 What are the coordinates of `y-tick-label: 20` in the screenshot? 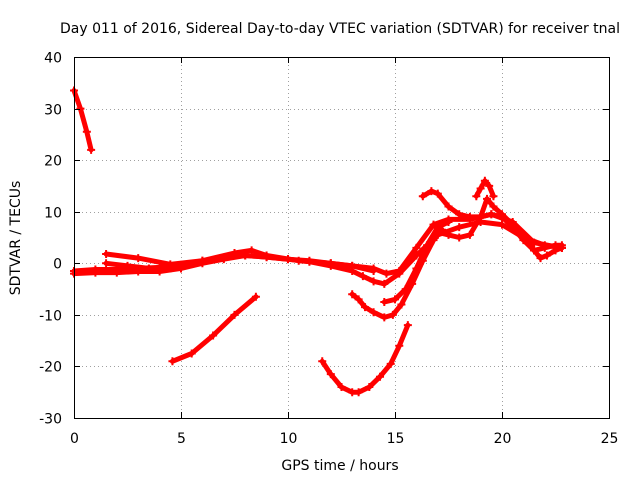 It's located at (53, 162).